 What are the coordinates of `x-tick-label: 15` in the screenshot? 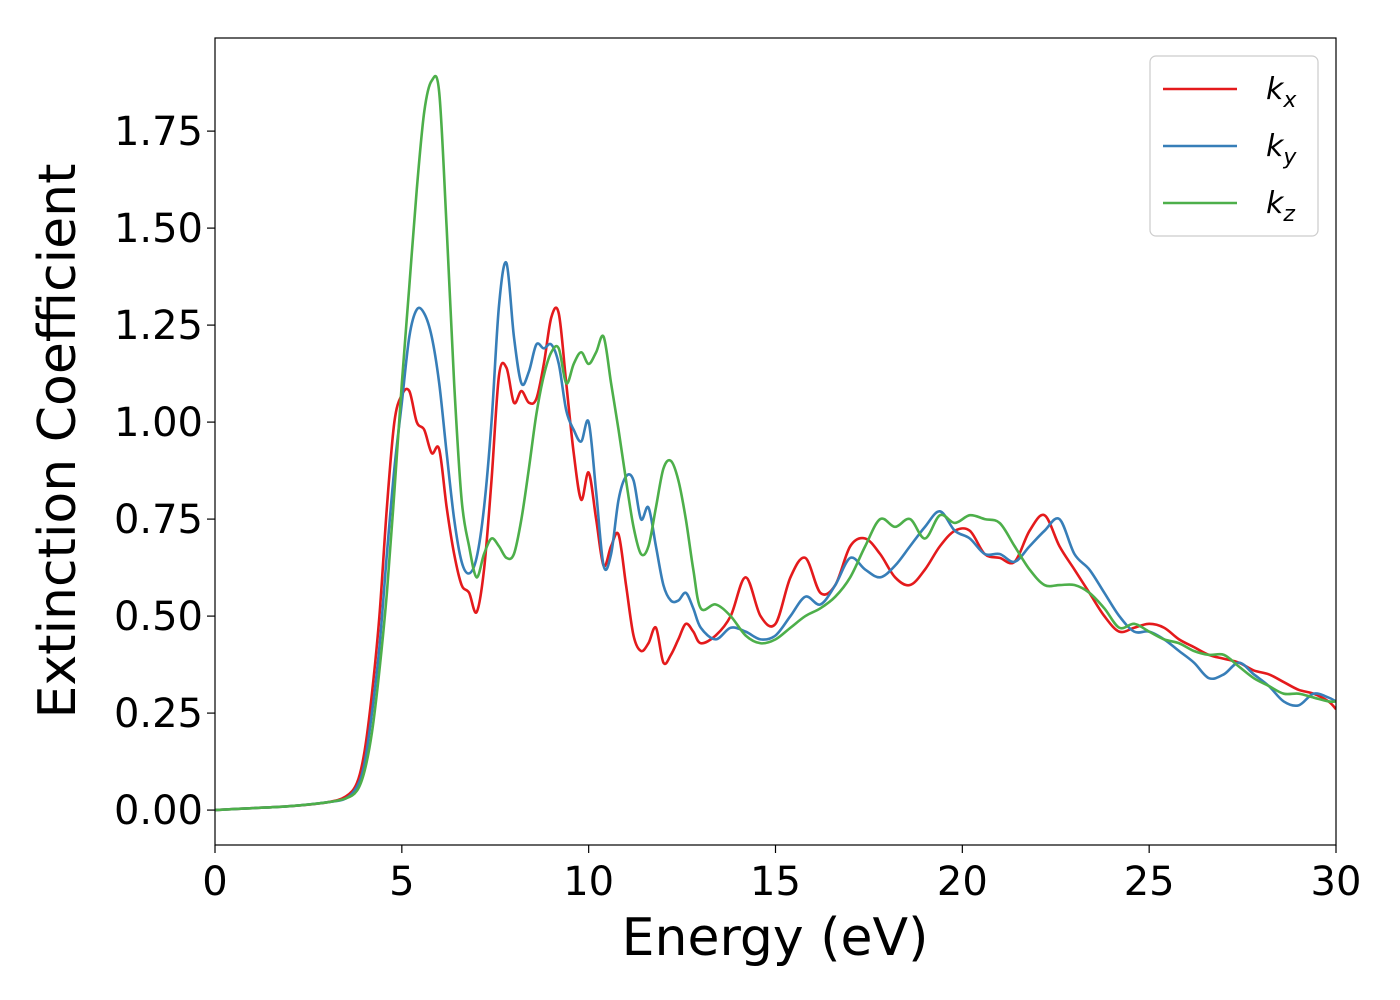 It's located at (775, 882).